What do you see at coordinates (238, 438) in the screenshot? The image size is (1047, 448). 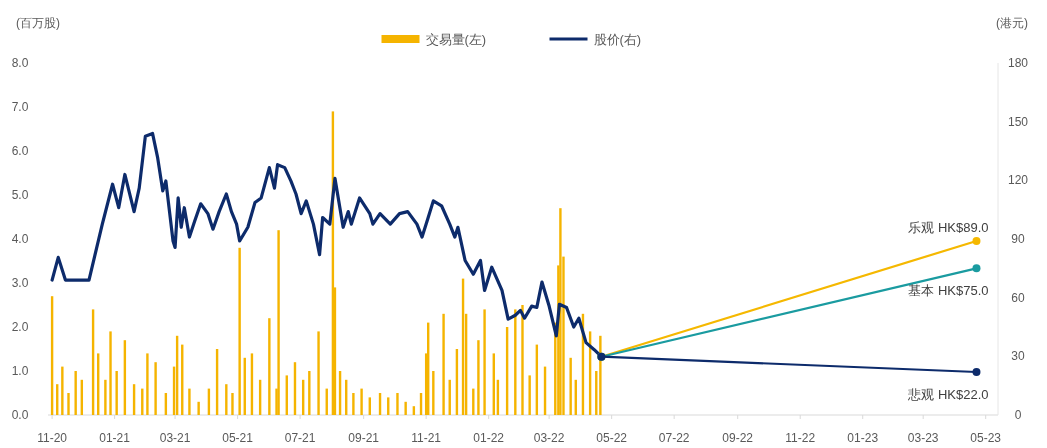 I see `x-tick-label: 05-21` at bounding box center [238, 438].